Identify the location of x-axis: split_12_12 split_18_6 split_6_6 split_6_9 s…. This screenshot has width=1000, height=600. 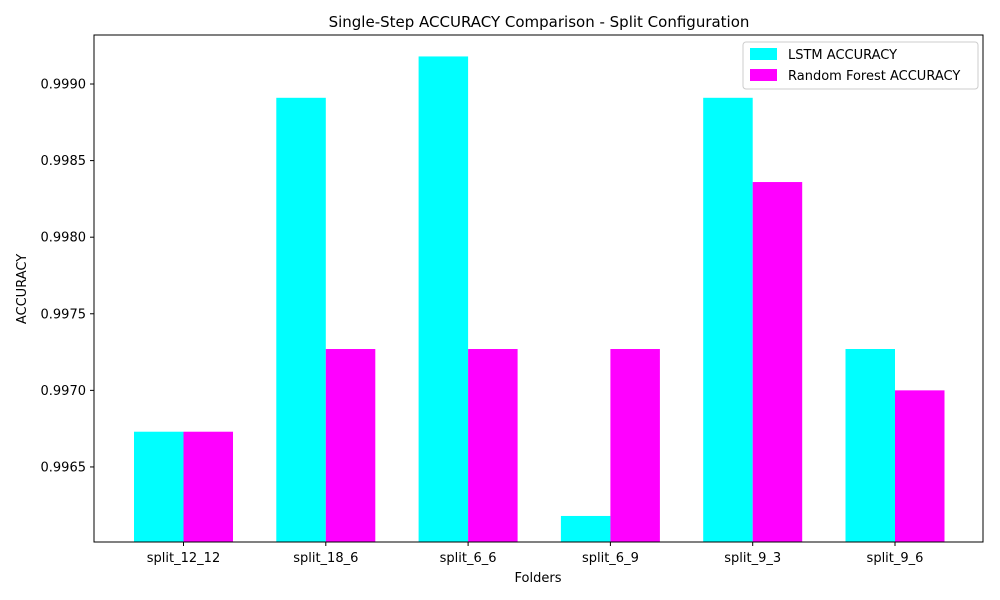
(535, 554).